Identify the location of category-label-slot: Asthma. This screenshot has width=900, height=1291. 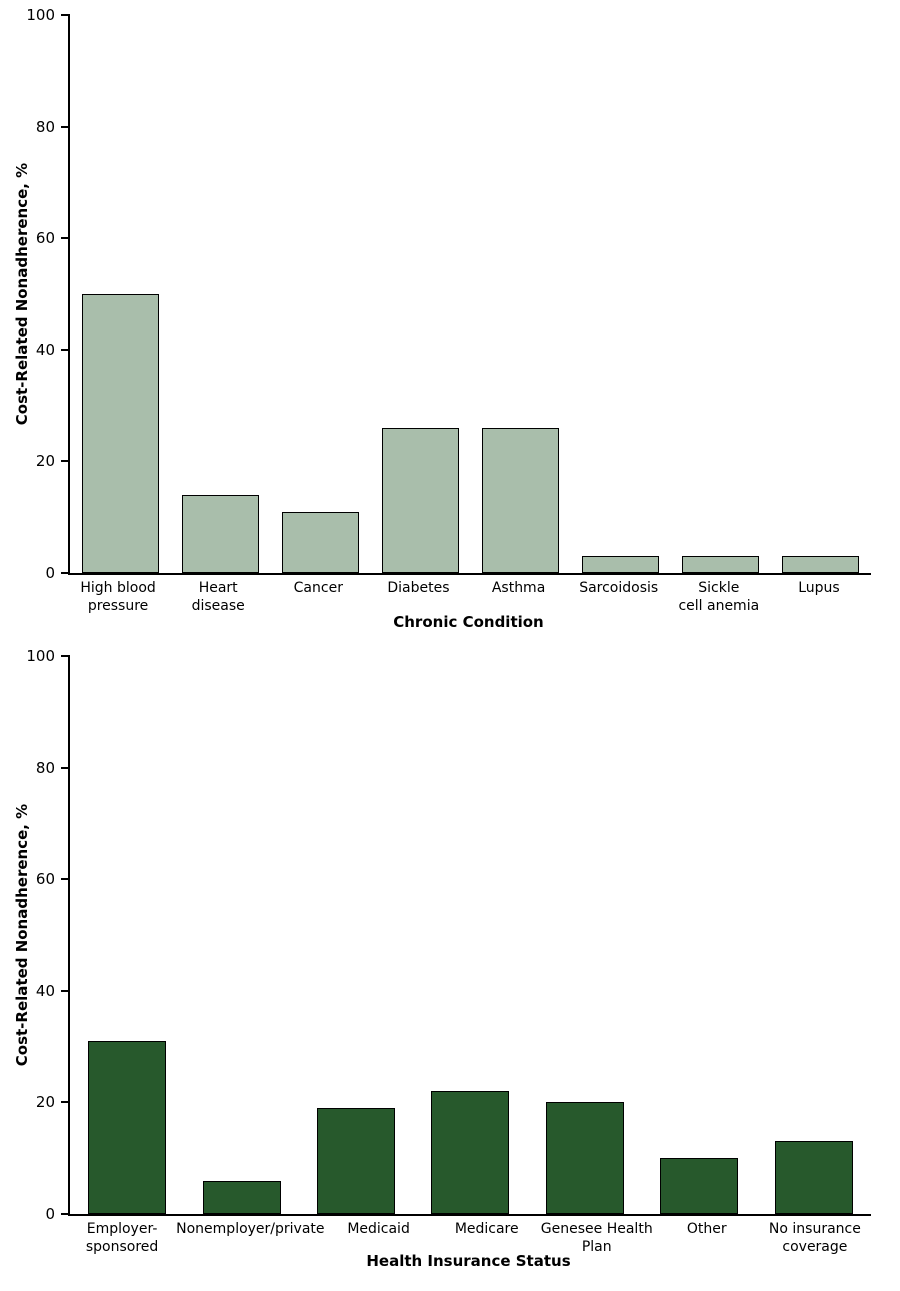
(519, 597).